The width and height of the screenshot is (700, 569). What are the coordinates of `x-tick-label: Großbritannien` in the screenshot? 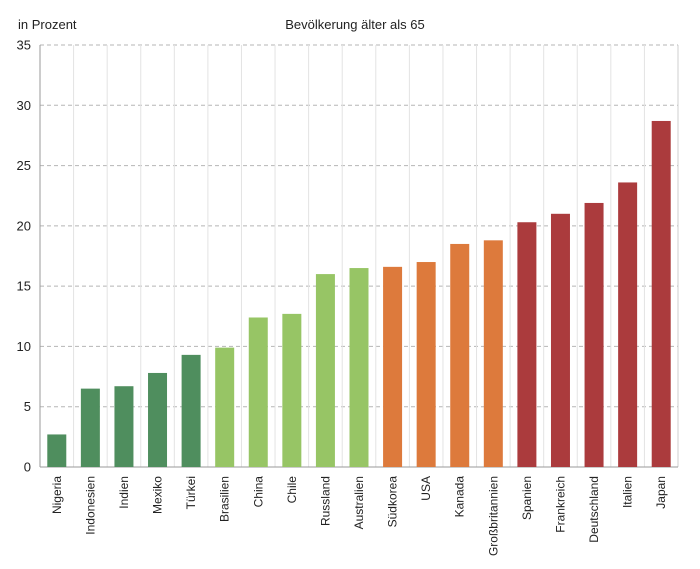 It's located at (493, 516).